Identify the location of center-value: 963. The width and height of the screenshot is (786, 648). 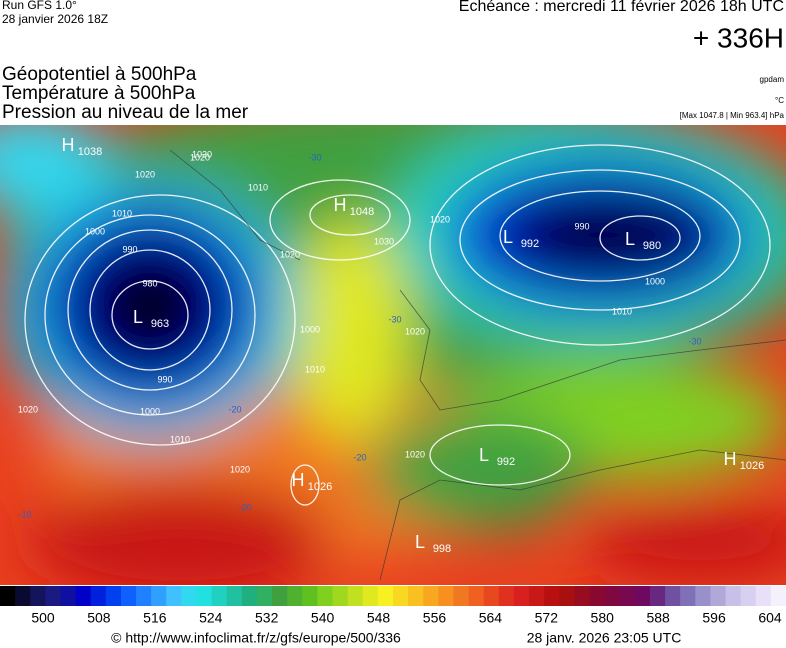
(160, 324).